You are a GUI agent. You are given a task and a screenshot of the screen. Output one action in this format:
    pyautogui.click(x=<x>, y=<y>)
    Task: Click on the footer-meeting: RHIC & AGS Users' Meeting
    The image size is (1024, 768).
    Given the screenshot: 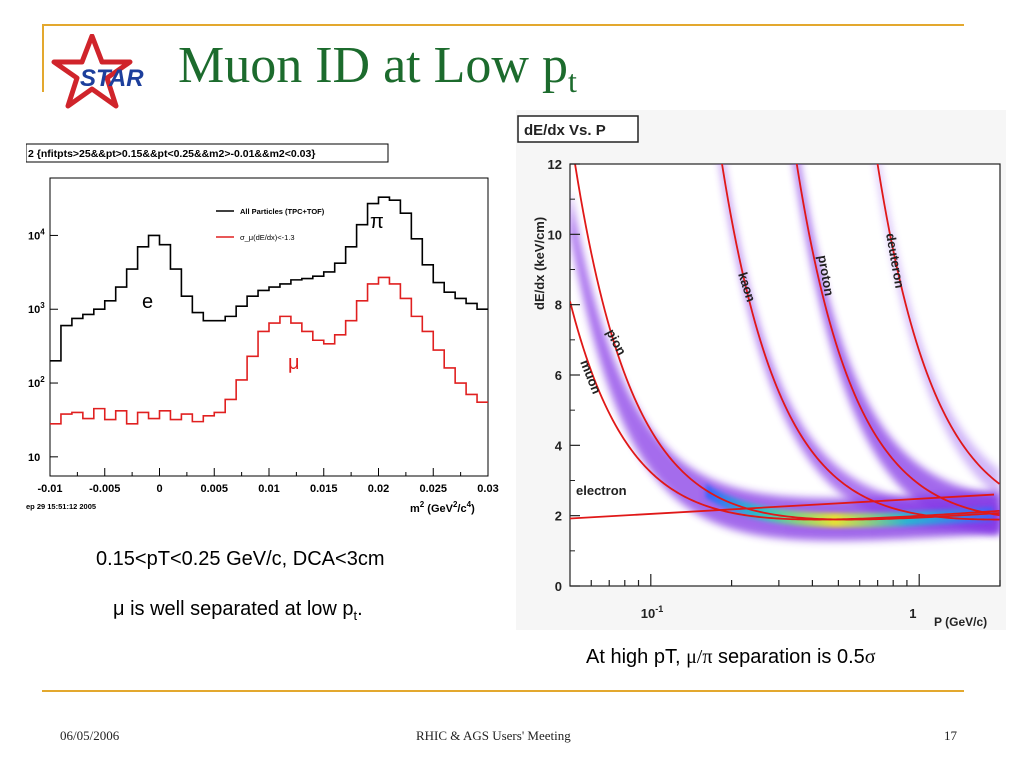 What is the action you would take?
    pyautogui.click(x=493, y=735)
    